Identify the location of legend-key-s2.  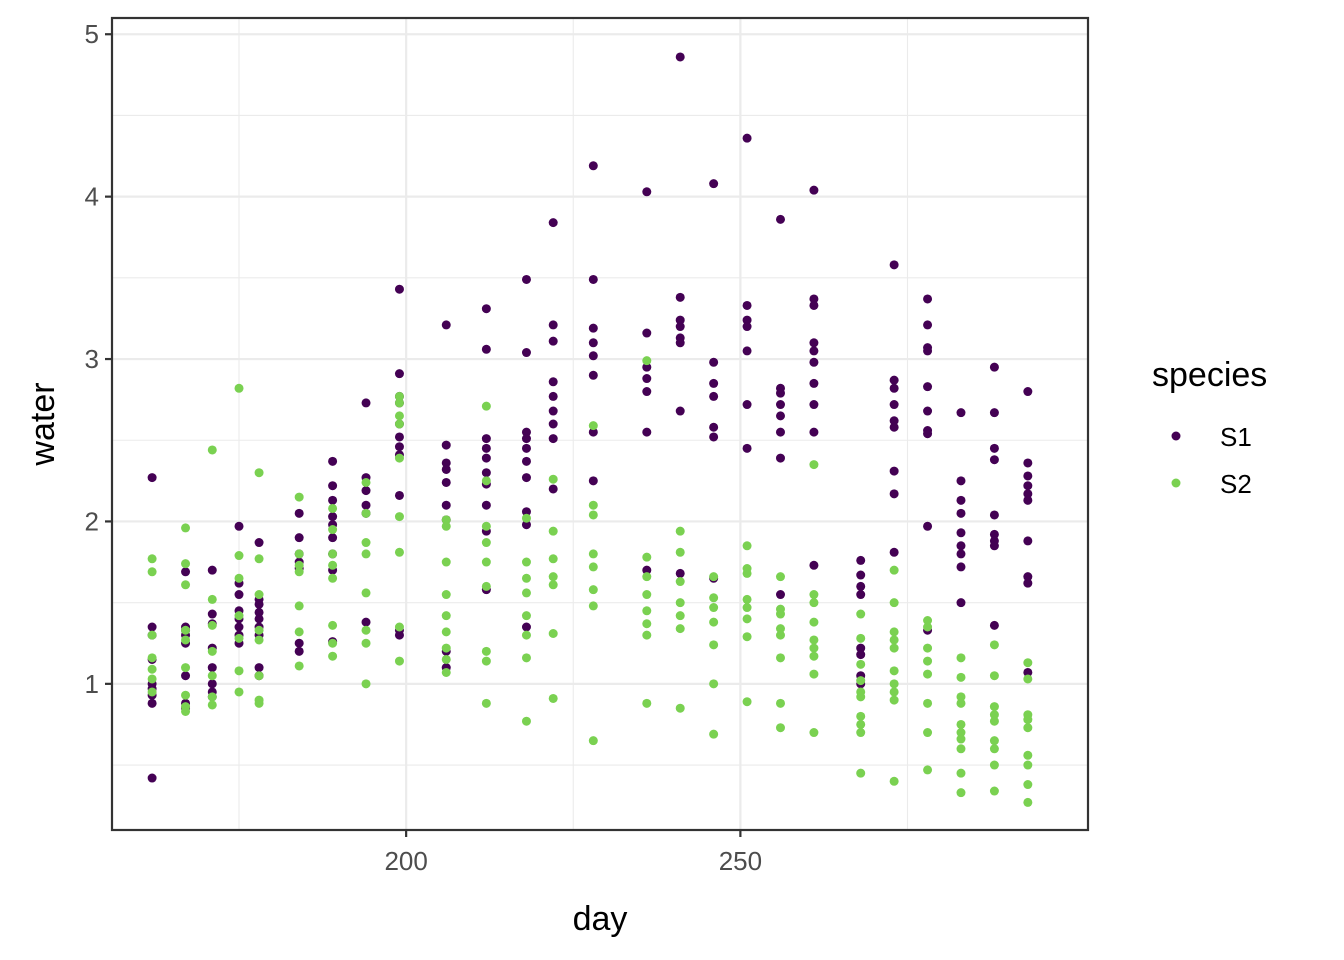
(1176, 483).